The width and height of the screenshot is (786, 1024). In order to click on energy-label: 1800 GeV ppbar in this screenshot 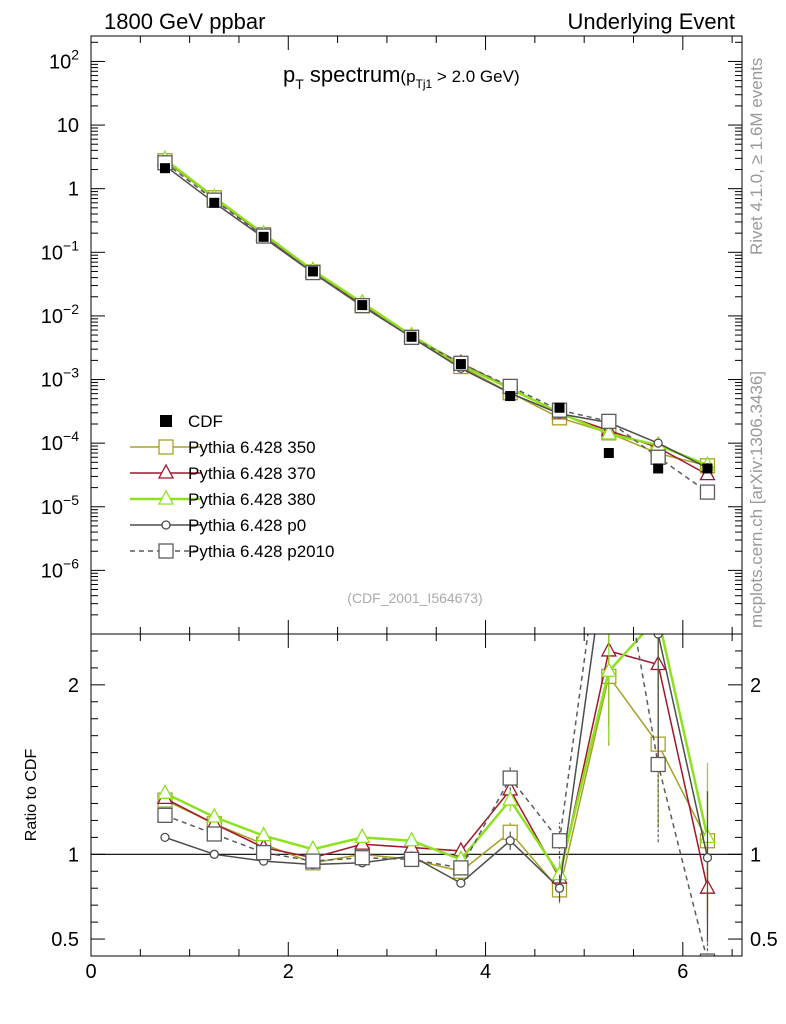, I will do `click(184, 21)`.